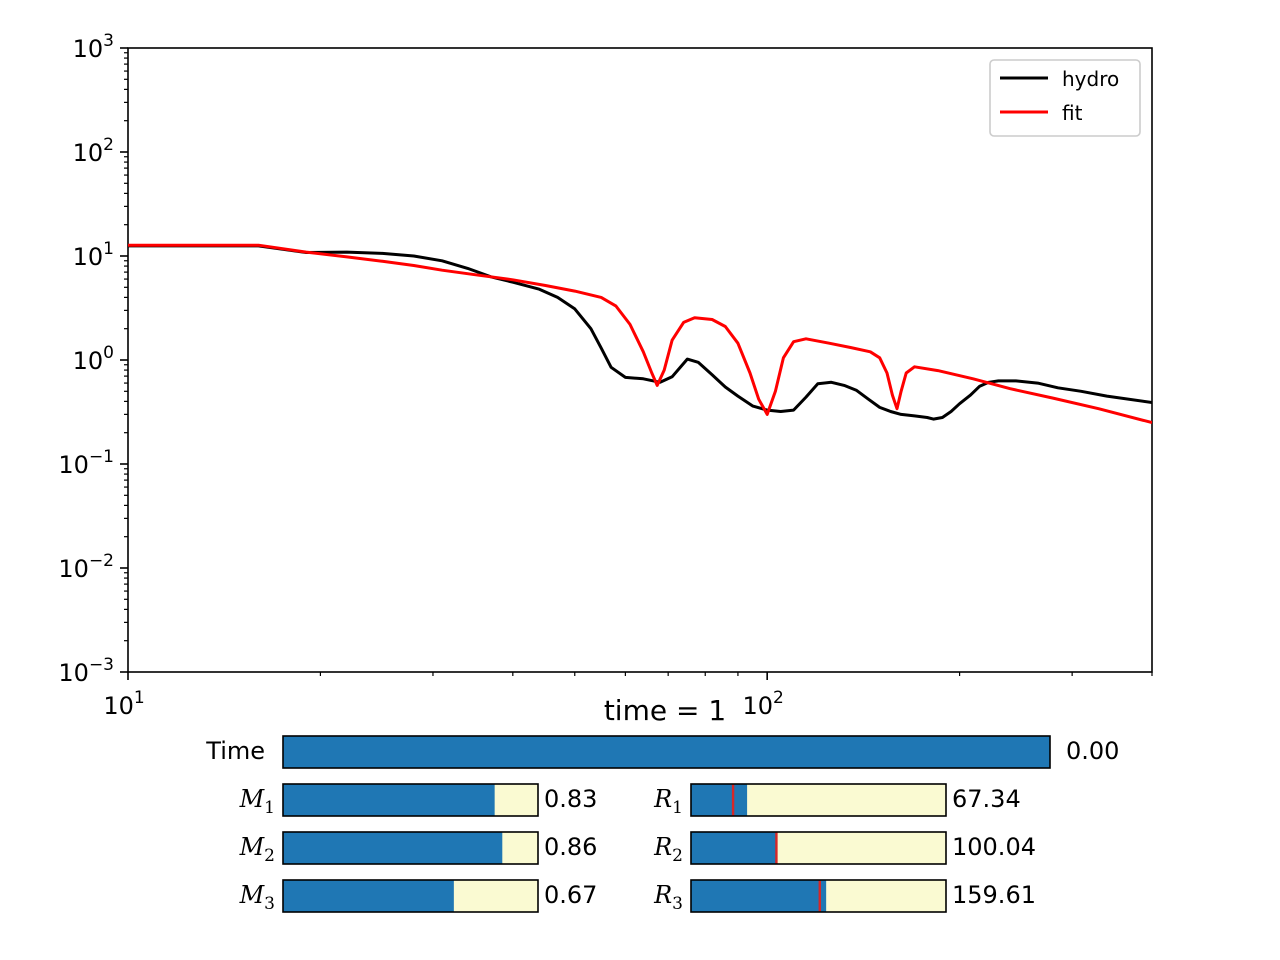 The height and width of the screenshot is (960, 1280). Describe the element at coordinates (257, 897) in the screenshot. I see `mass-slider-label: M3` at that location.